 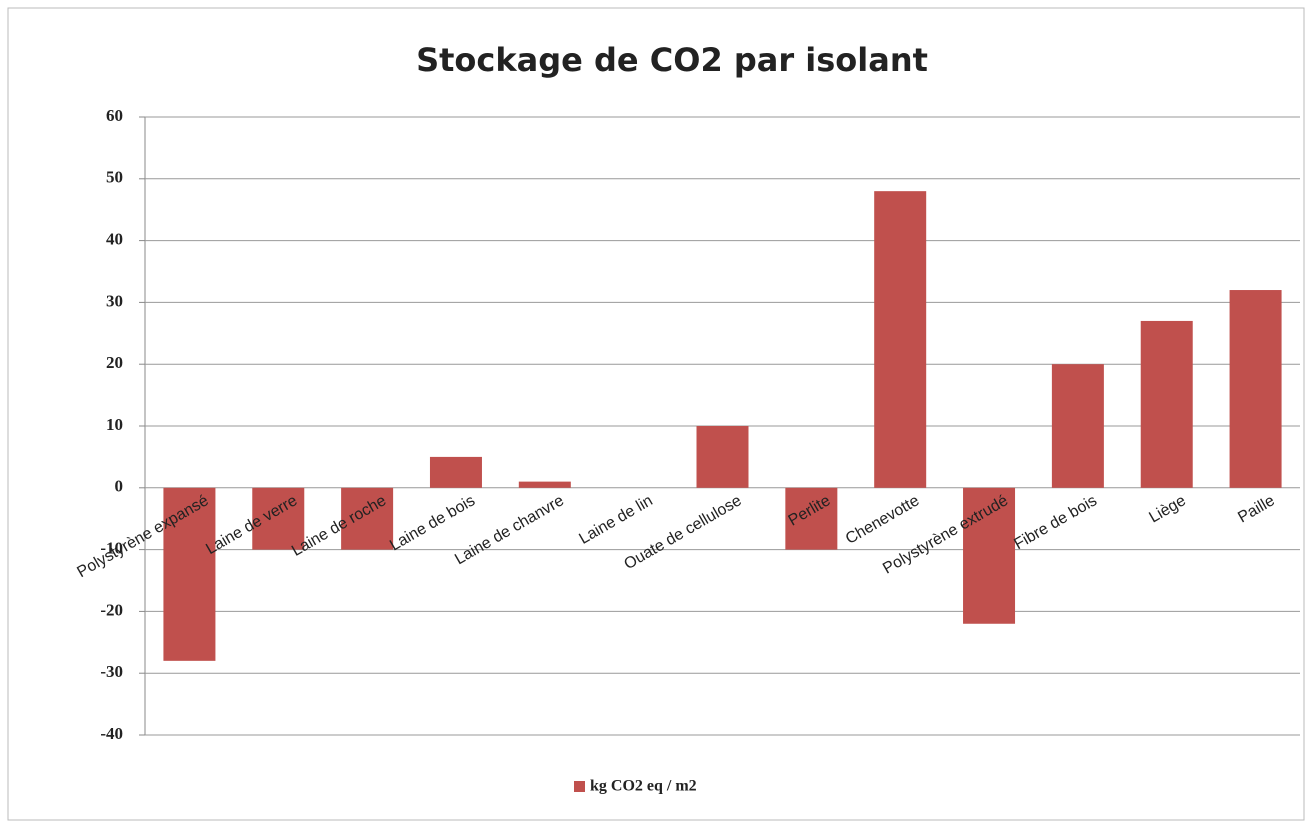 What do you see at coordinates (111, 609) in the screenshot?
I see `y-tick-label: -20` at bounding box center [111, 609].